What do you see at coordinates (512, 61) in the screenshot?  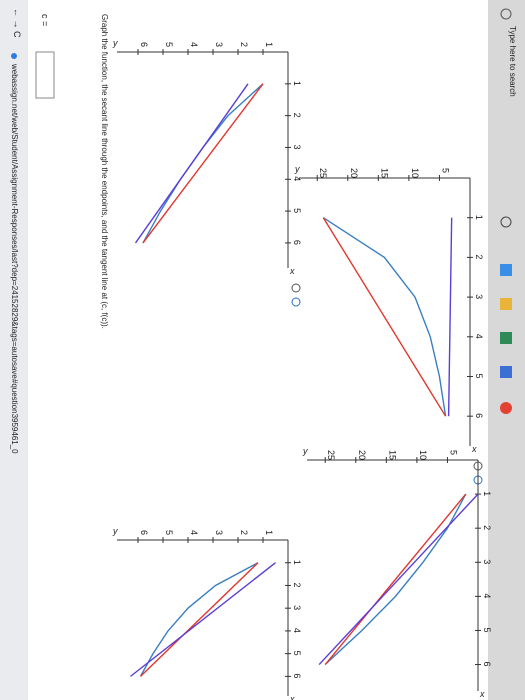 I see `search-box: Type here to search` at bounding box center [512, 61].